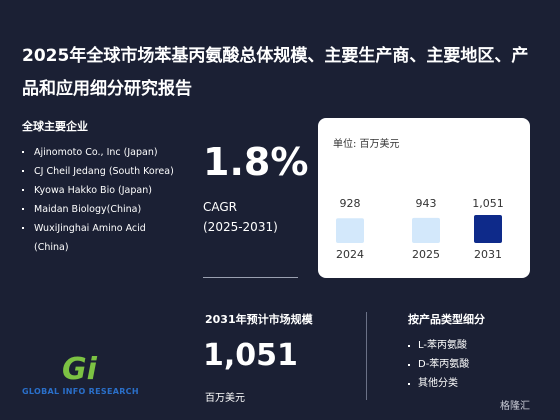  I want to click on list-item: 其他分类, so click(438, 383).